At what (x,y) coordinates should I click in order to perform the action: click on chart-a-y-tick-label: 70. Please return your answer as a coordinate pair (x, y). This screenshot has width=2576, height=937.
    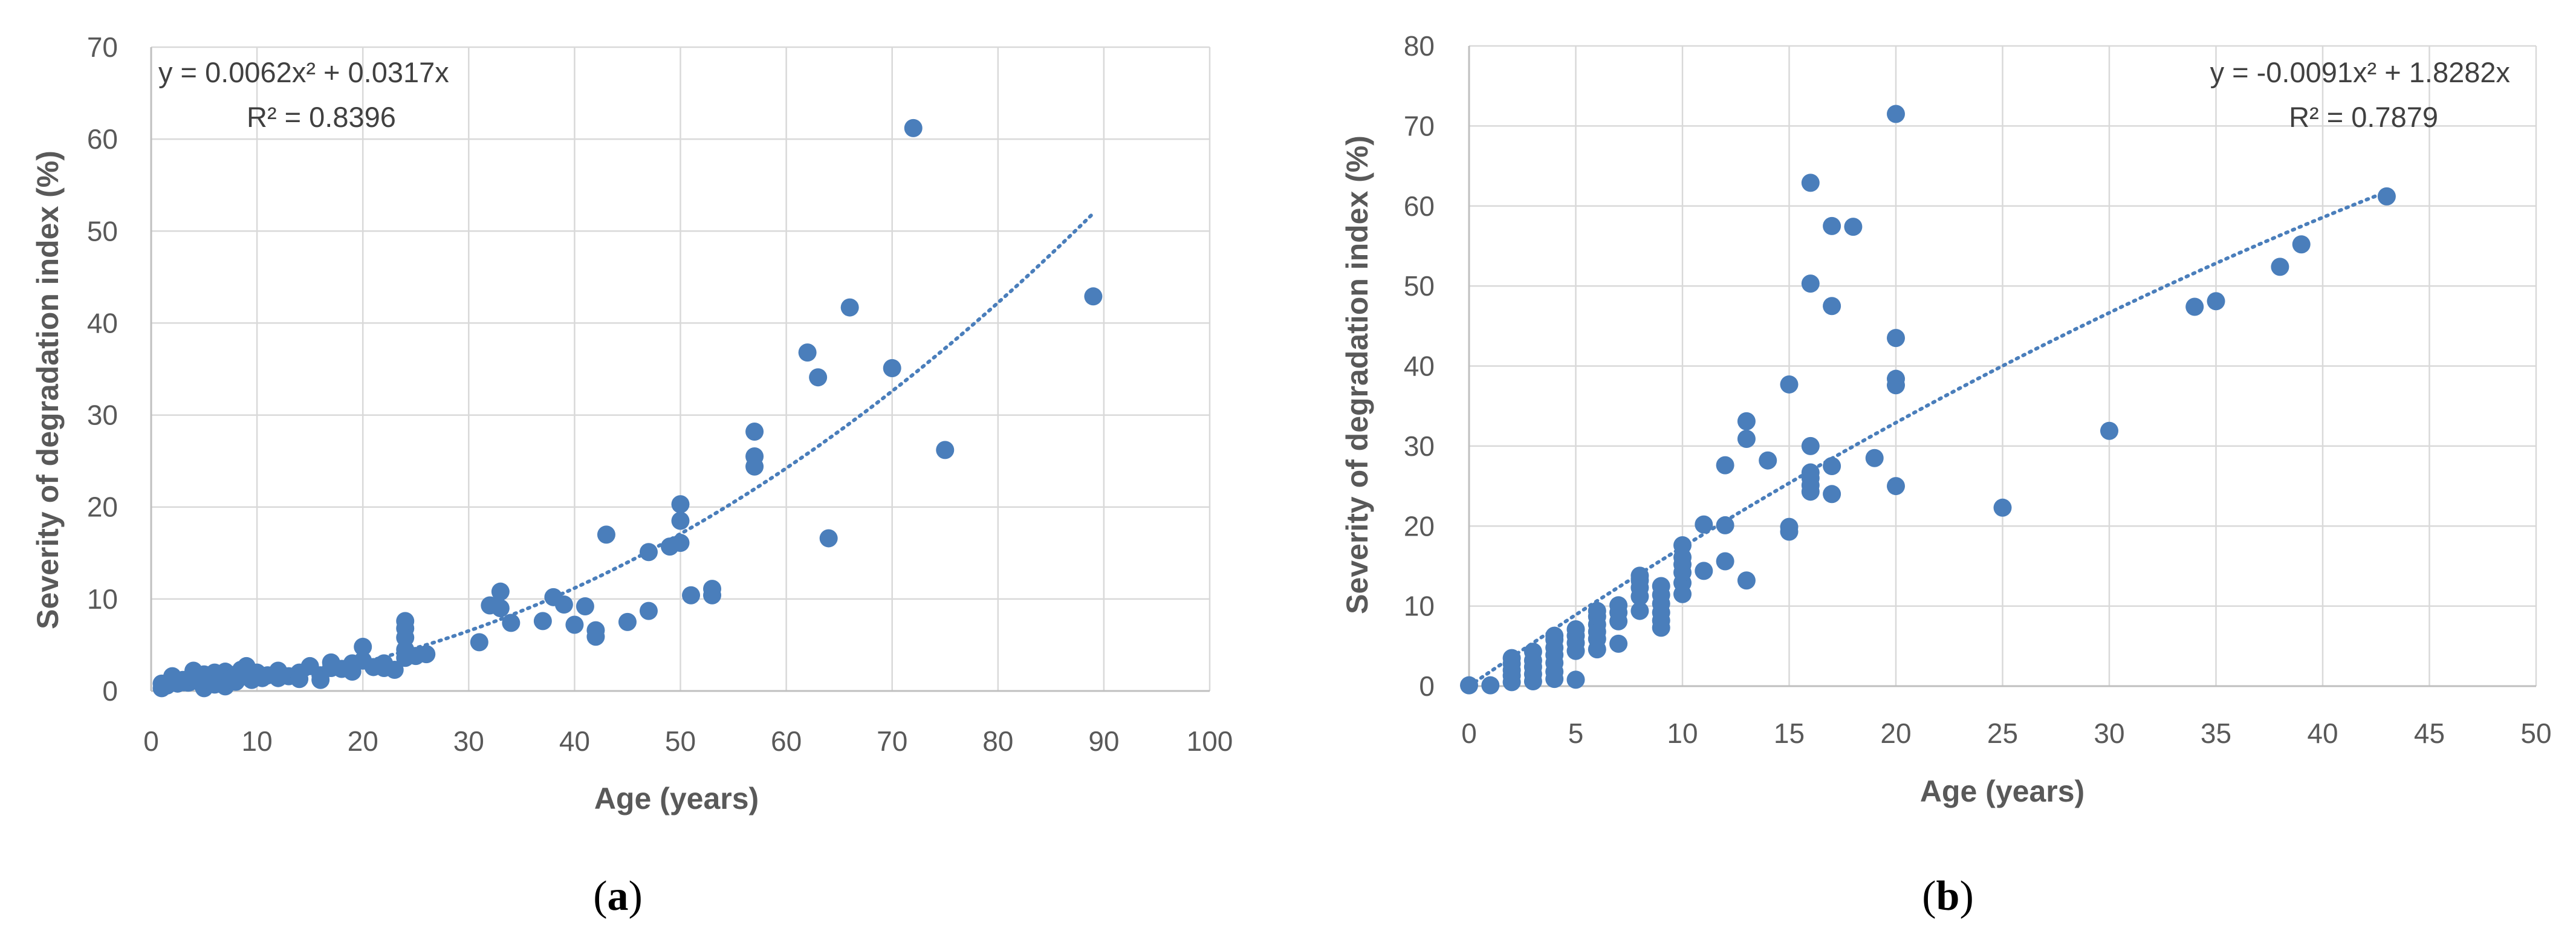
    Looking at the image, I should click on (103, 47).